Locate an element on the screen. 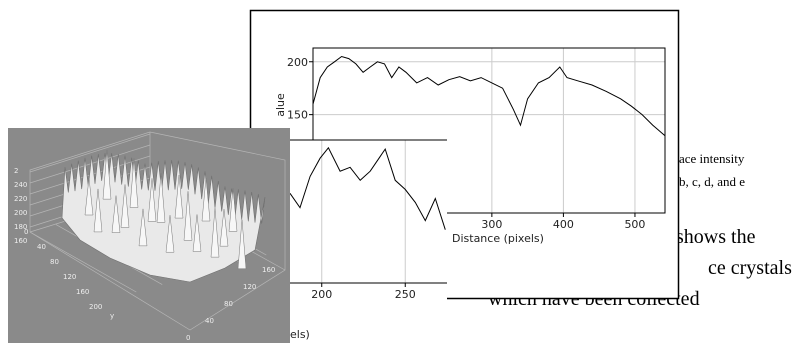 The image size is (801, 347). inset-plot: 200 250 els) is located at coordinates (353, 243).